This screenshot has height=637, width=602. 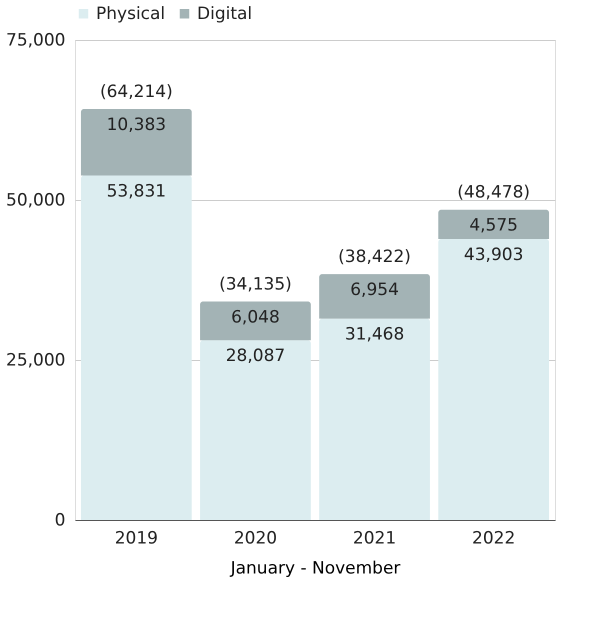 What do you see at coordinates (136, 125) in the screenshot?
I see `data-label: 10,383` at bounding box center [136, 125].